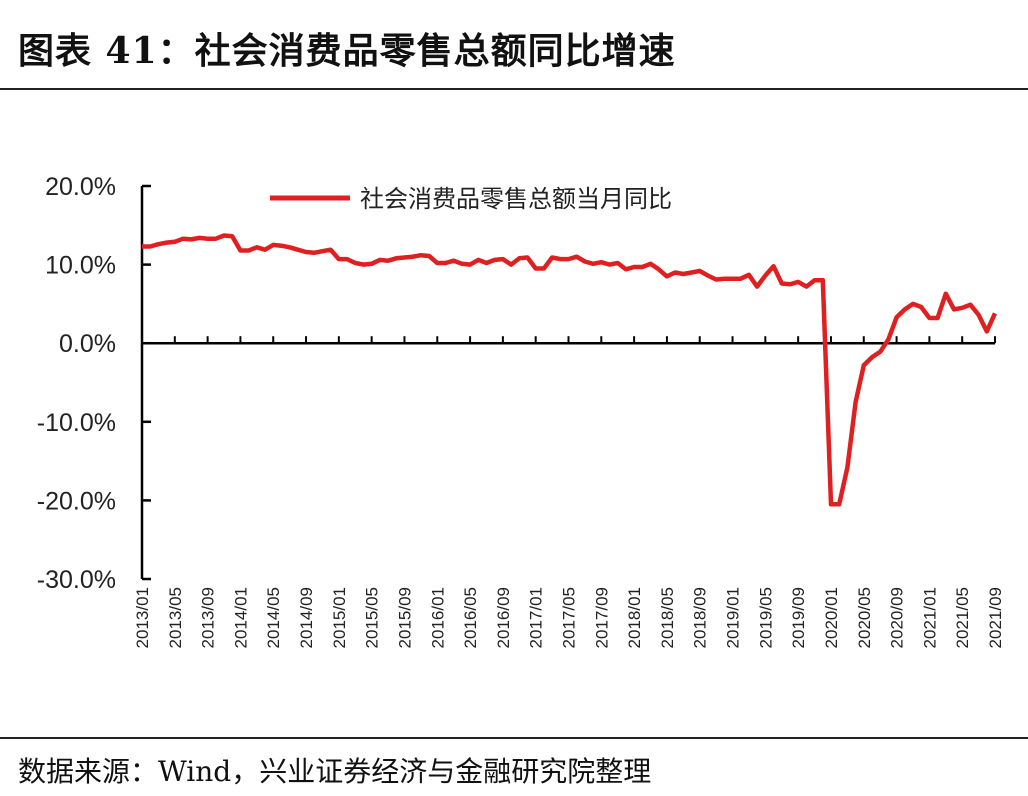  Describe the element at coordinates (142, 617) in the screenshot. I see `x-tick-label: 2013/01` at that location.